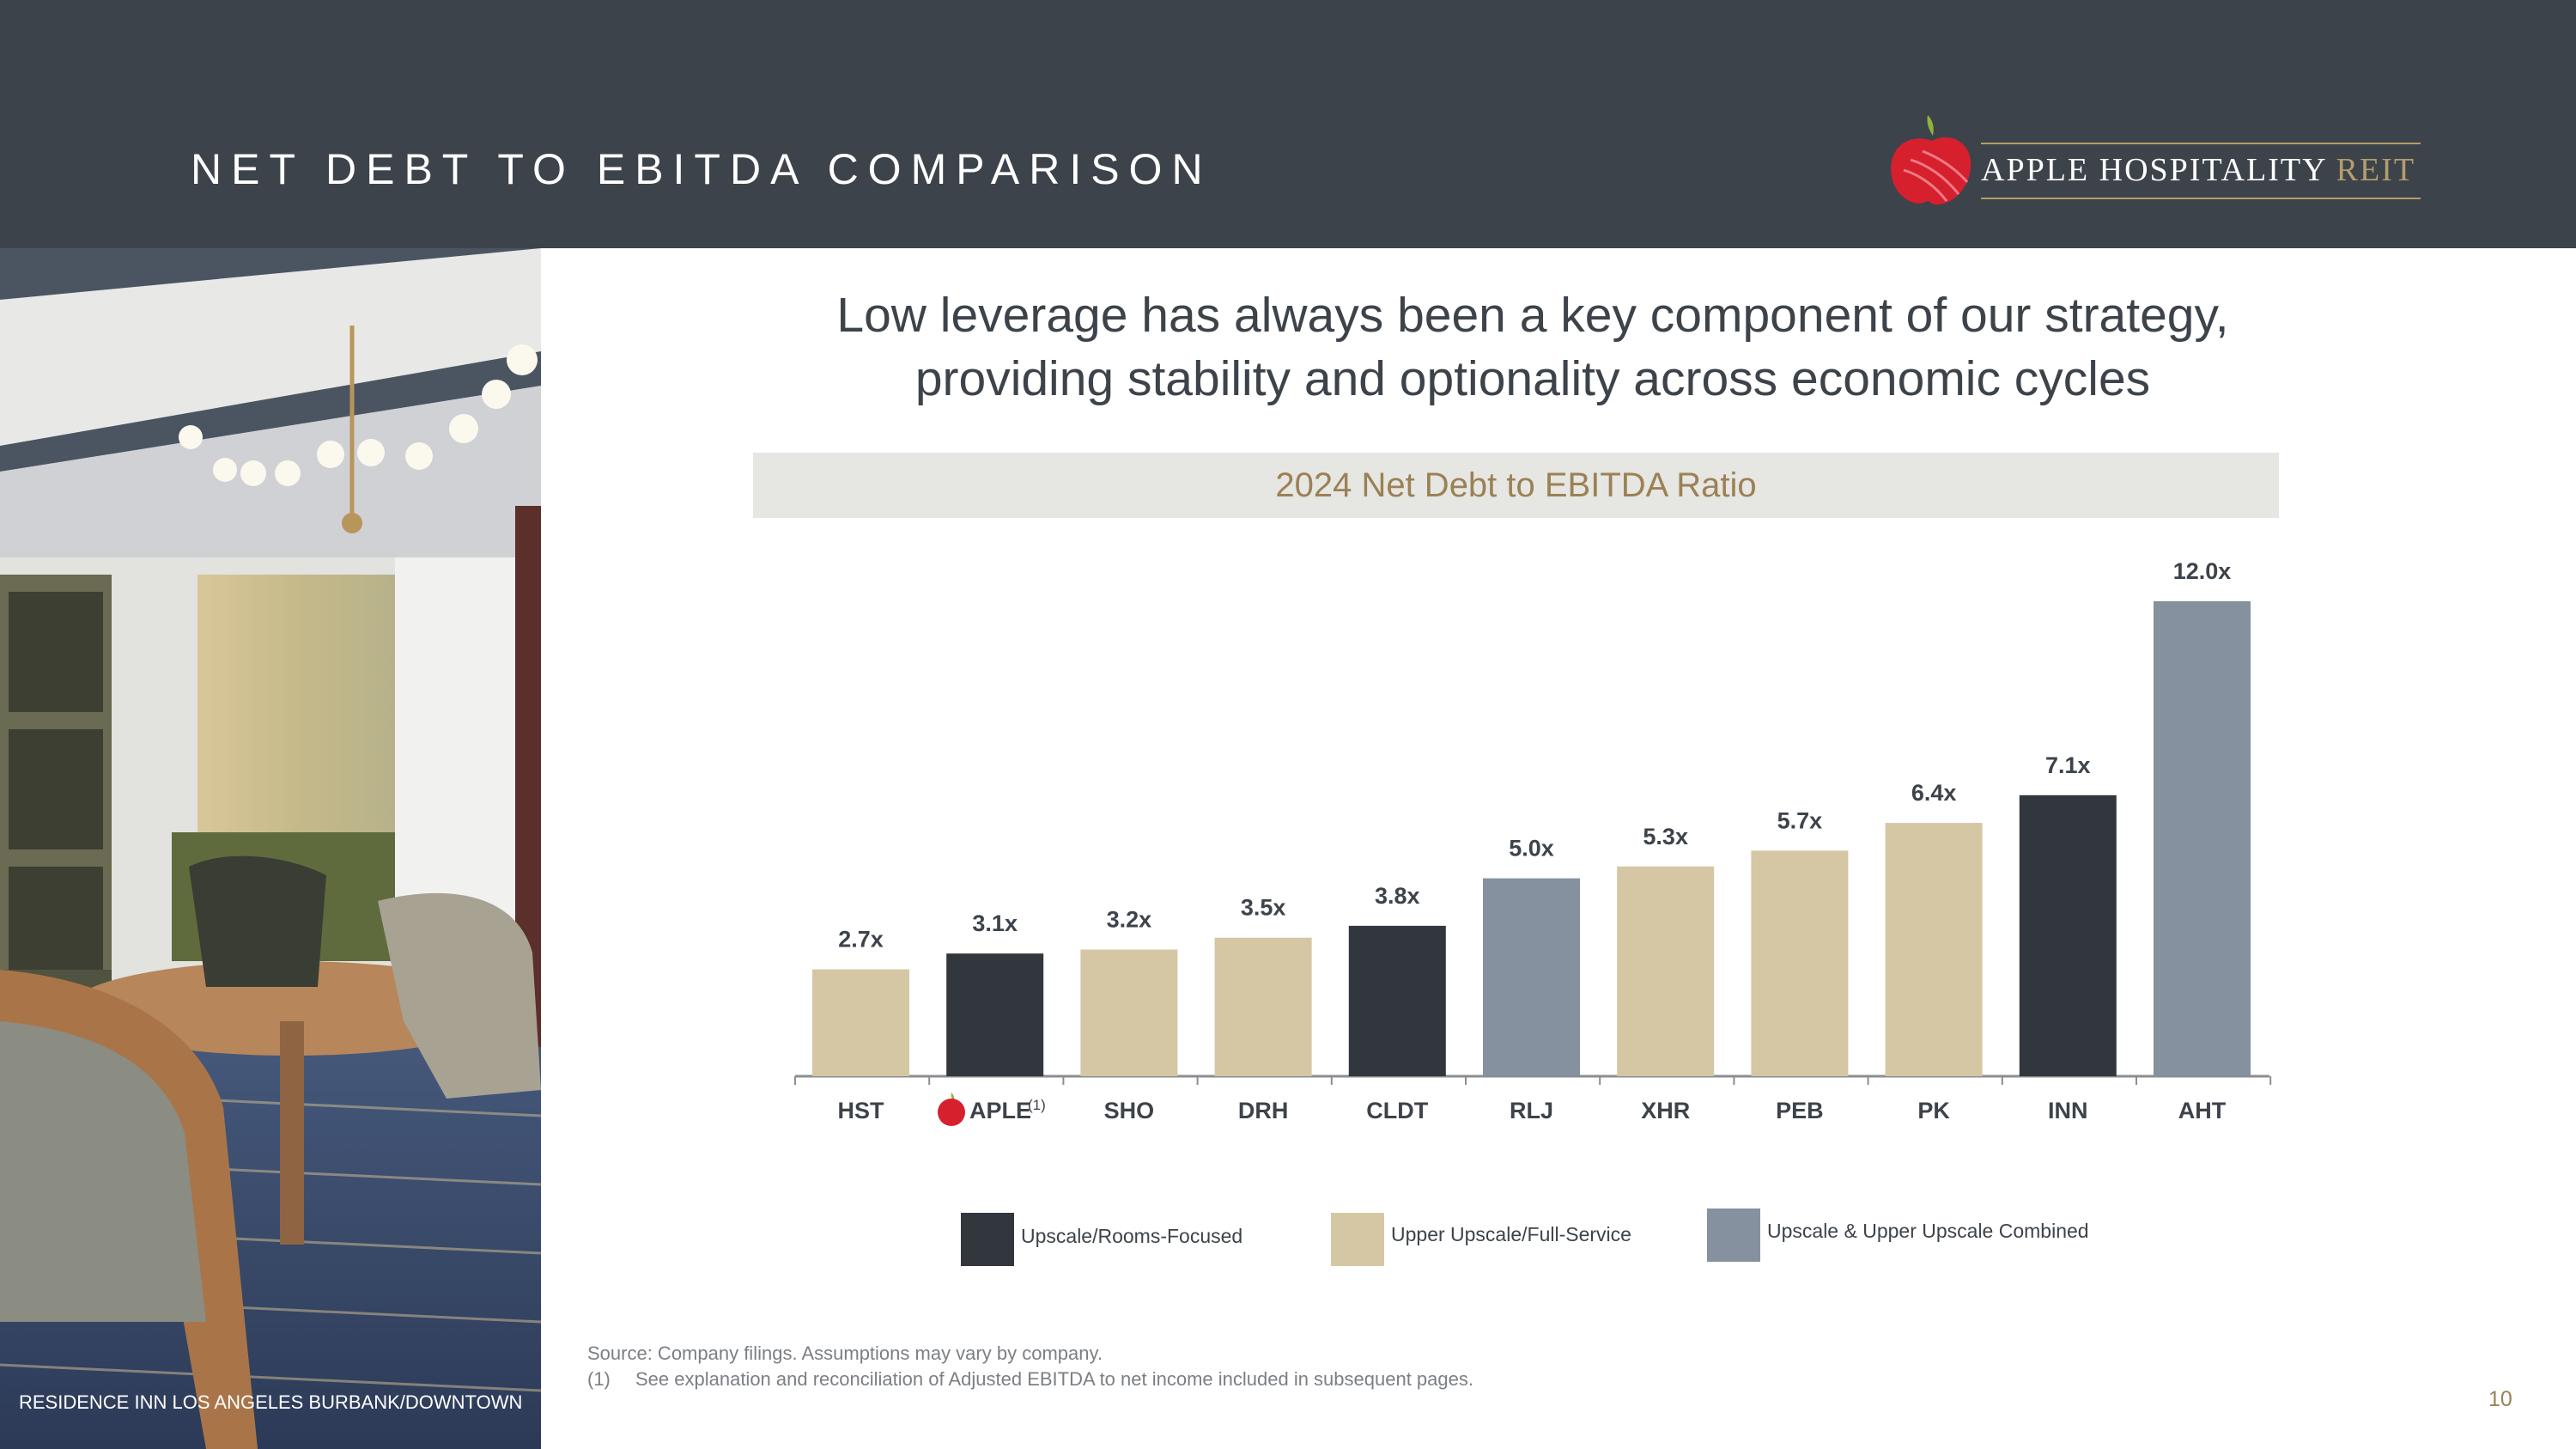  Describe the element at coordinates (1532, 848) in the screenshot. I see `data-label-rlj: 5.0x` at that location.